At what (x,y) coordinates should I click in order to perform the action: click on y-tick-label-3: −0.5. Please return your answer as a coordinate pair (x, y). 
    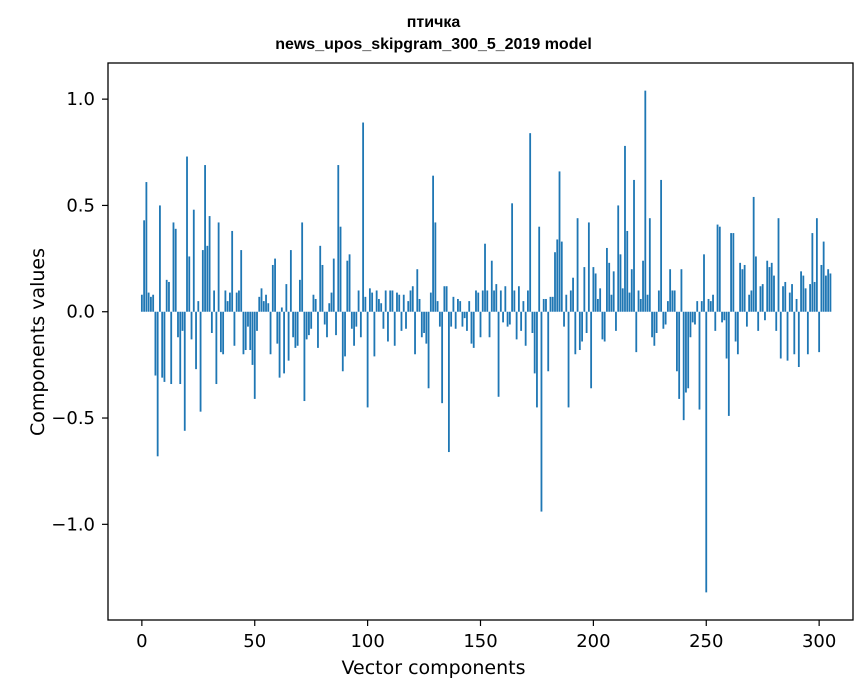
    Looking at the image, I should click on (73, 418).